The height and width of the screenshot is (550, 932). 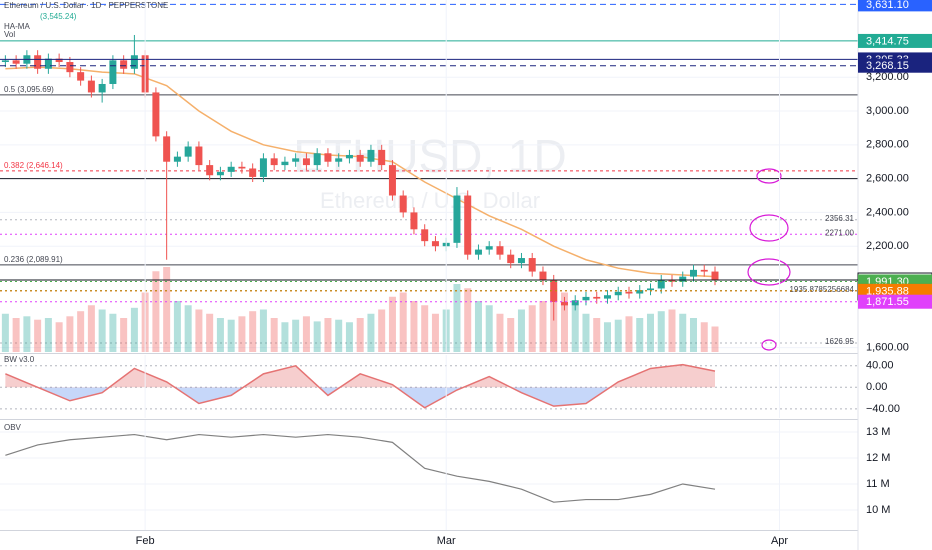 I want to click on x-tick-label: Mar, so click(x=446, y=541).